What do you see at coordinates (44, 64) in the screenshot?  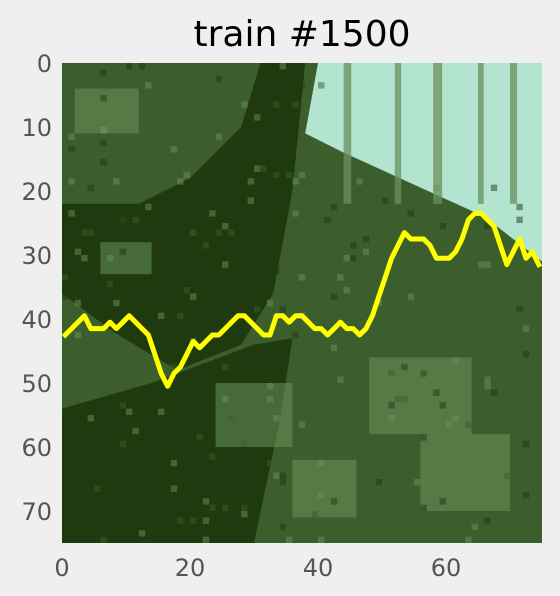 I see `y-tick-label: 0` at bounding box center [44, 64].